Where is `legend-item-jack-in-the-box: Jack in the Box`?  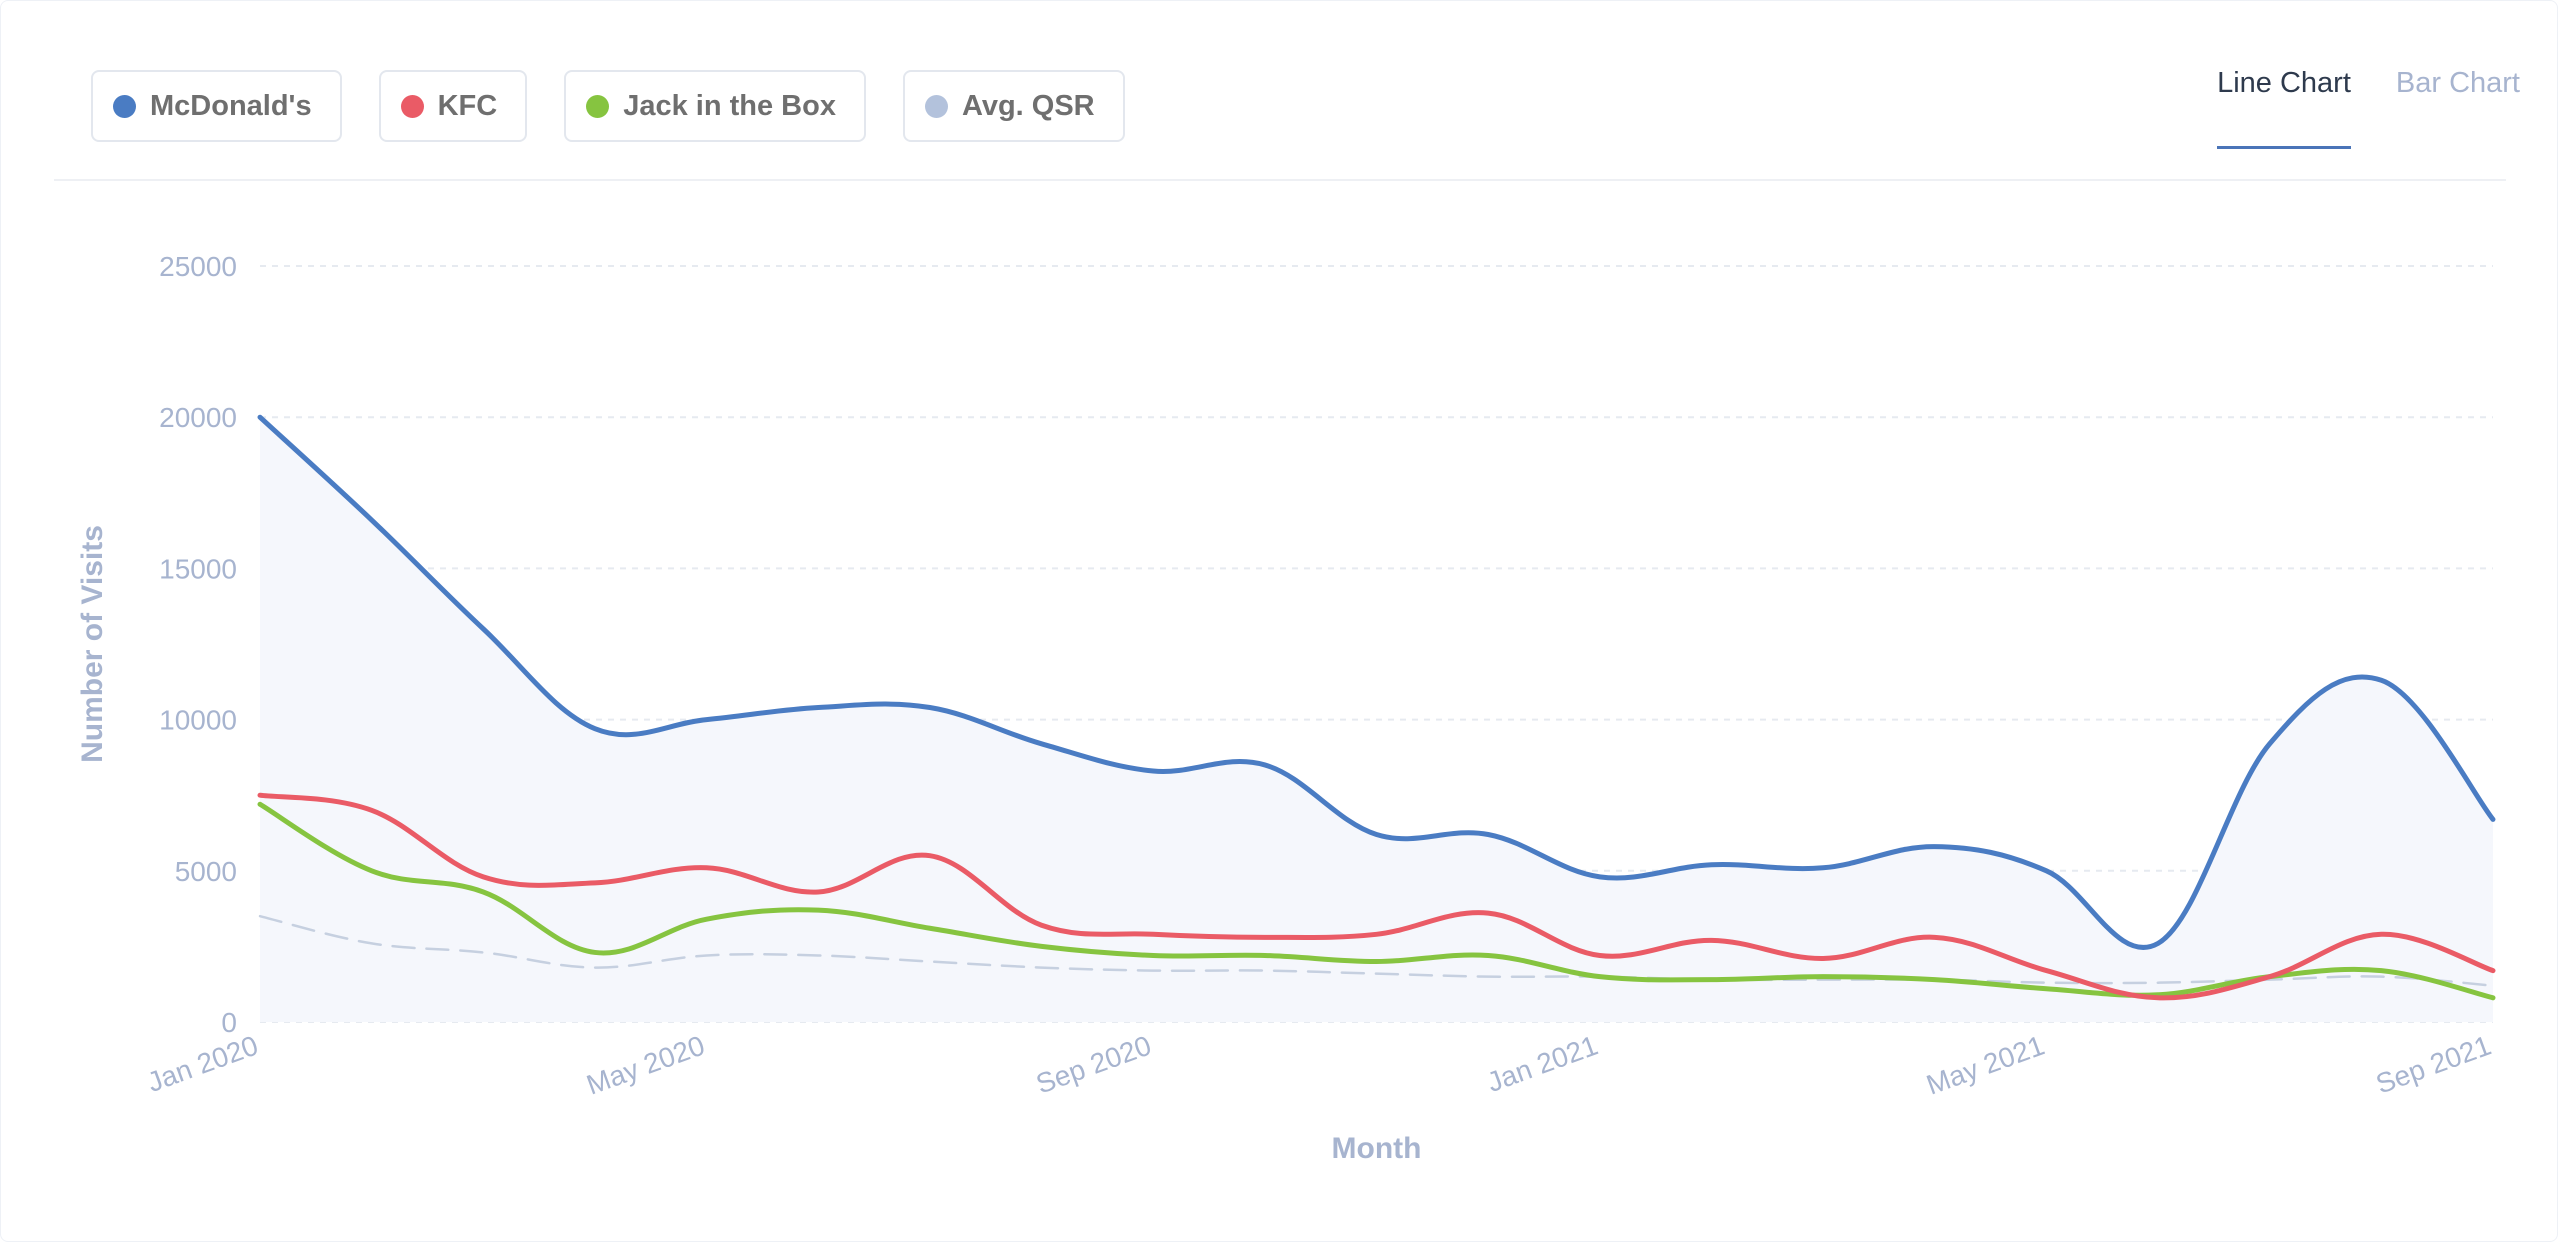
legend-item-jack-in-the-box: Jack in the Box is located at coordinates (715, 106).